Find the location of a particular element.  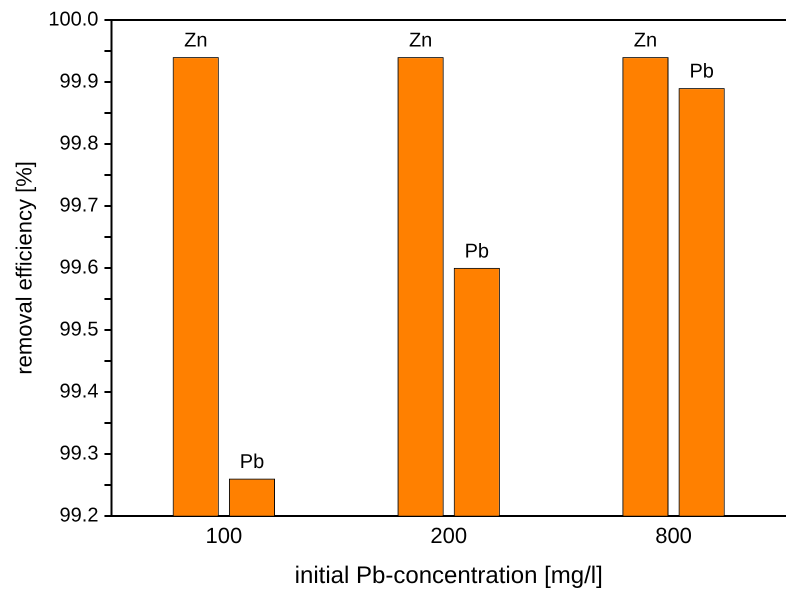

y-tick-label: 99.6 is located at coordinates (79, 267).